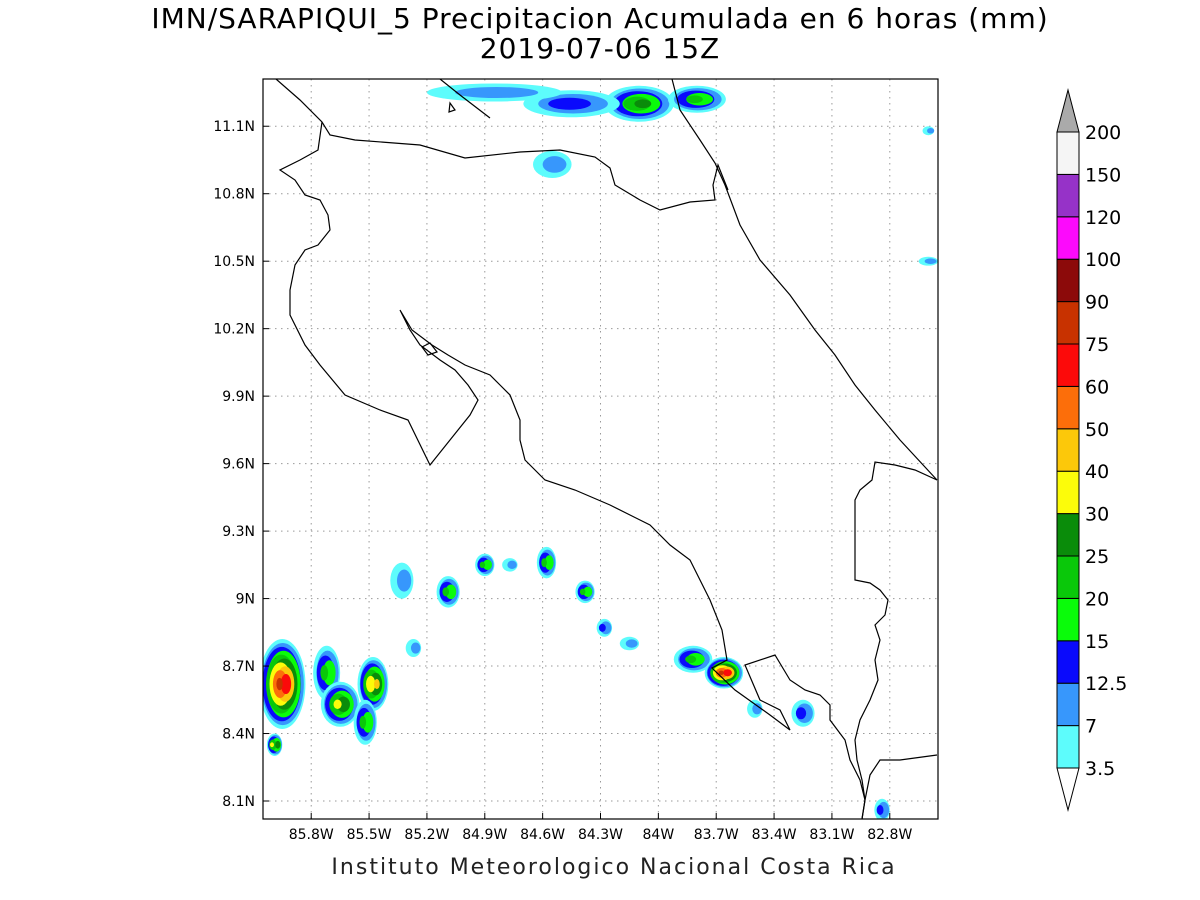 The image size is (1200, 900). What do you see at coordinates (1100, 769) in the screenshot?
I see `colorbar-label: 3.5` at bounding box center [1100, 769].